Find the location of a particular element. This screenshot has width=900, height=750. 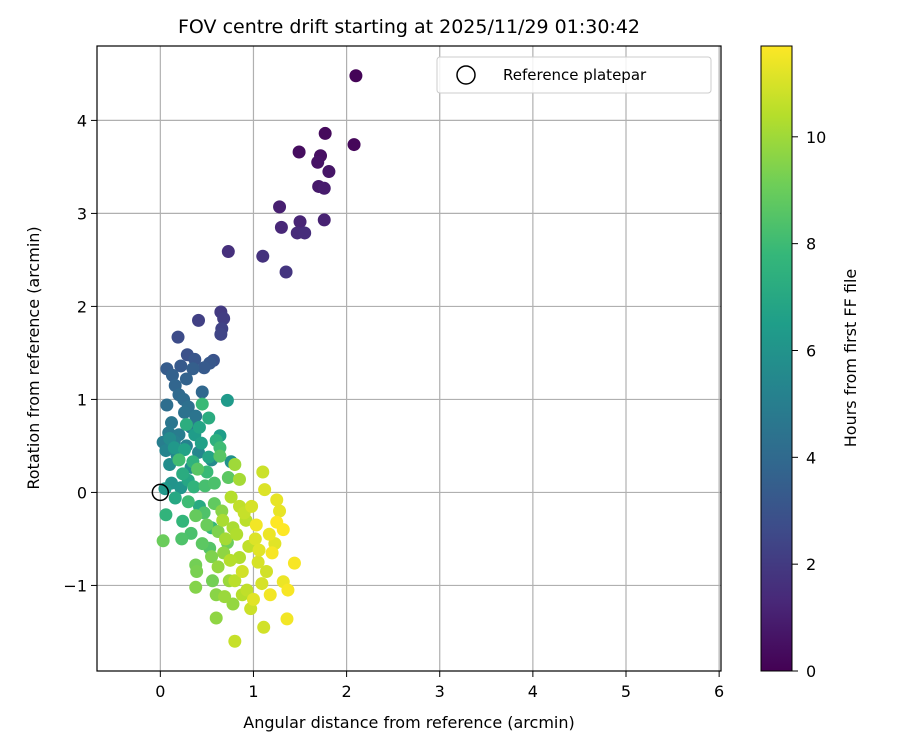

colorbar-tick-label: 4 is located at coordinates (811, 457).